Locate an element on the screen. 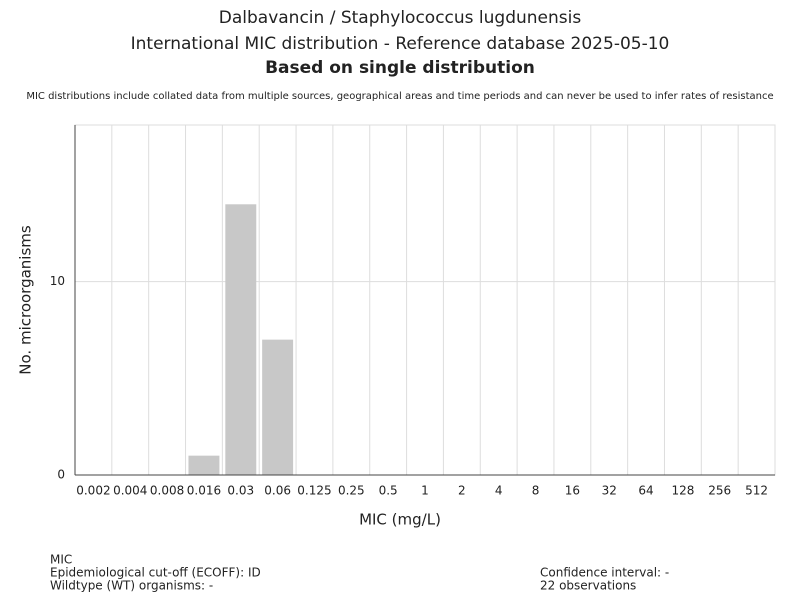 This screenshot has height=600, width=800. x-tick-label: 512 is located at coordinates (756, 491).